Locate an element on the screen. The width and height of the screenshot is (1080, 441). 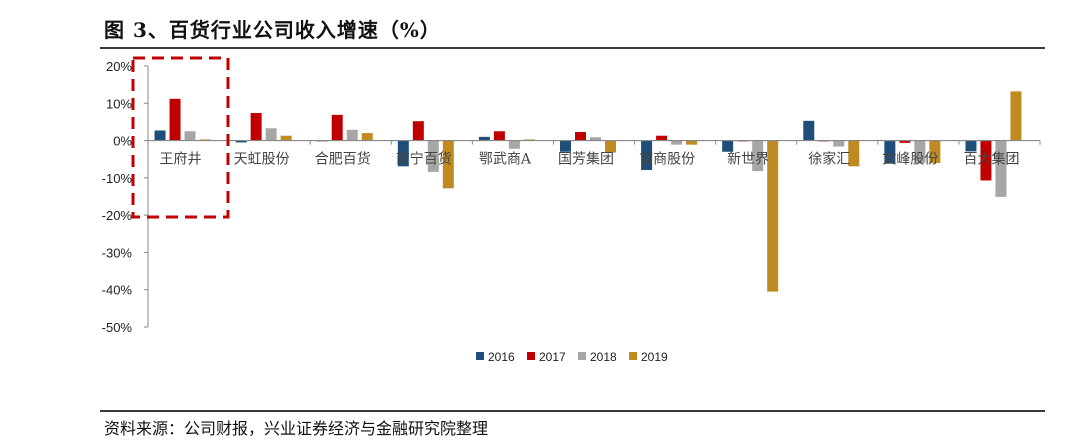
bar-2018-南宁百货 is located at coordinates (433, 156).